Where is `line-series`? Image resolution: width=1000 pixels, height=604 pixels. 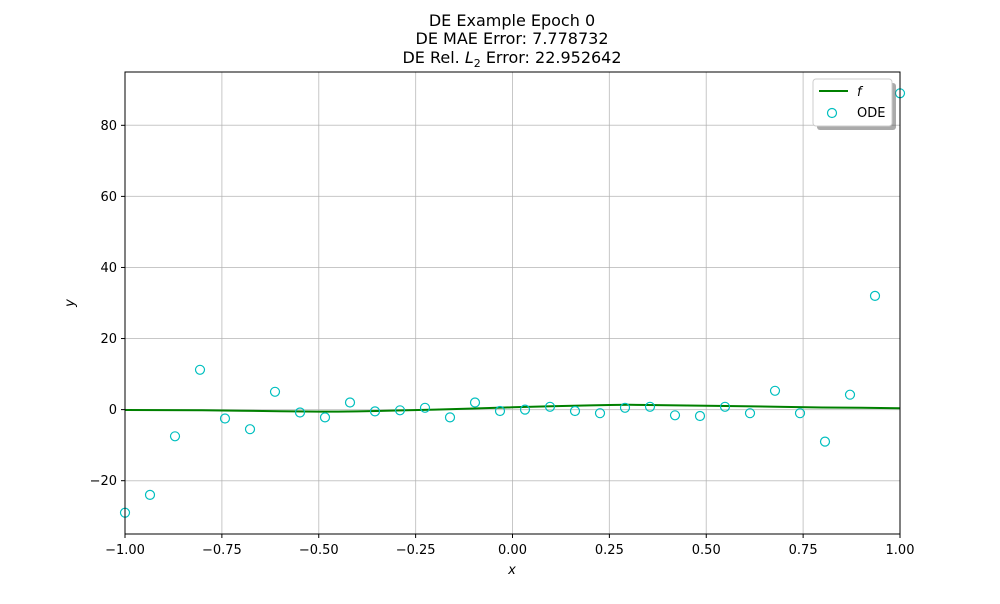 line-series is located at coordinates (512, 408).